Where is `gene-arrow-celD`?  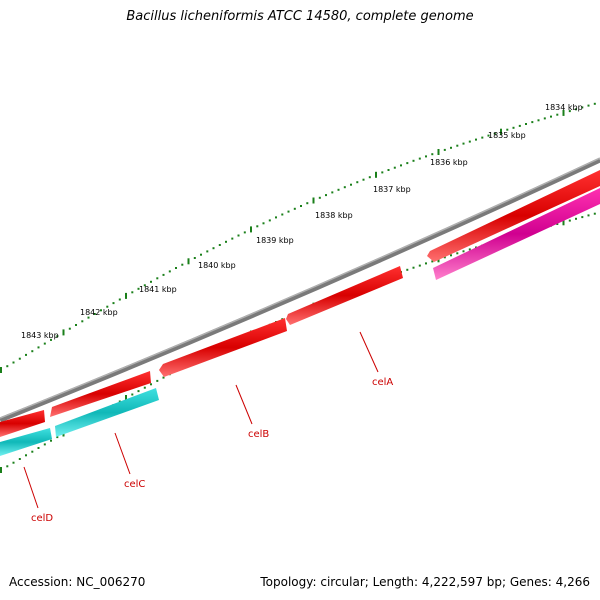
gene-arrow-celD is located at coordinates (26, 442).